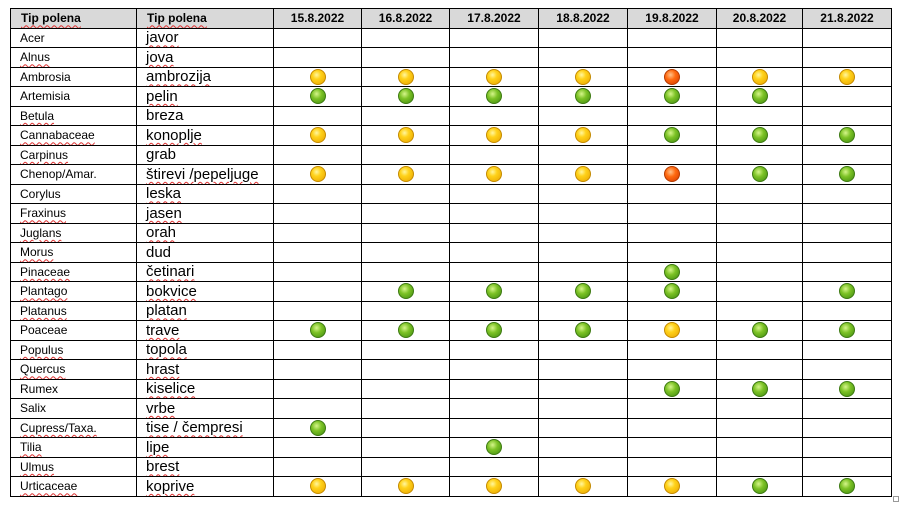  Describe the element at coordinates (205, 174) in the screenshot. I see `pollen-local-name: štirevi /pepeljuge` at that location.